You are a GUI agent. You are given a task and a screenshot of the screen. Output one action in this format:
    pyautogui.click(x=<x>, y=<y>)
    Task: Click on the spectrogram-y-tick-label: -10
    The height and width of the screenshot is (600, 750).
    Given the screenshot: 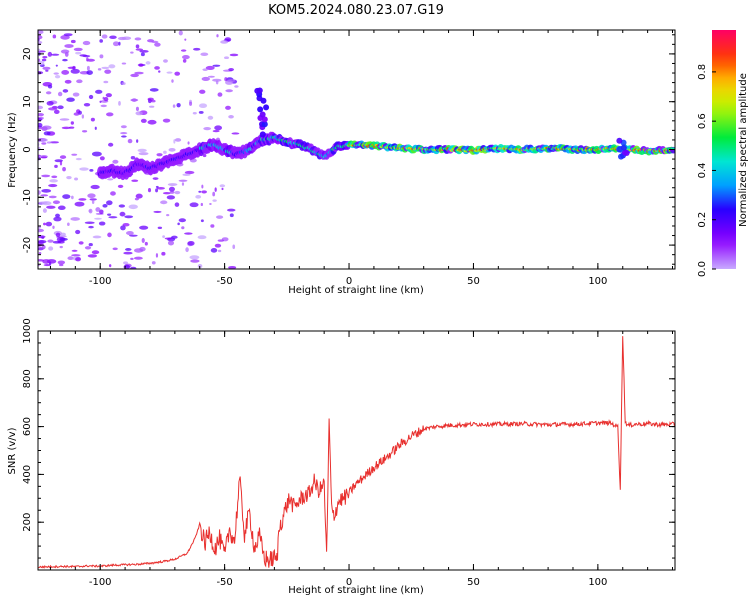 What is the action you would take?
    pyautogui.click(x=27, y=197)
    